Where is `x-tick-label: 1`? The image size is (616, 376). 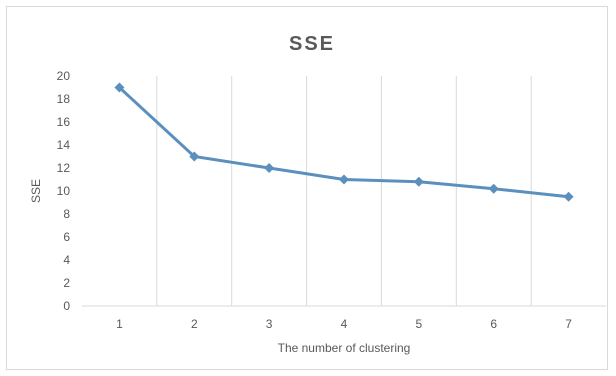 x-tick-label: 1 is located at coordinates (119, 324).